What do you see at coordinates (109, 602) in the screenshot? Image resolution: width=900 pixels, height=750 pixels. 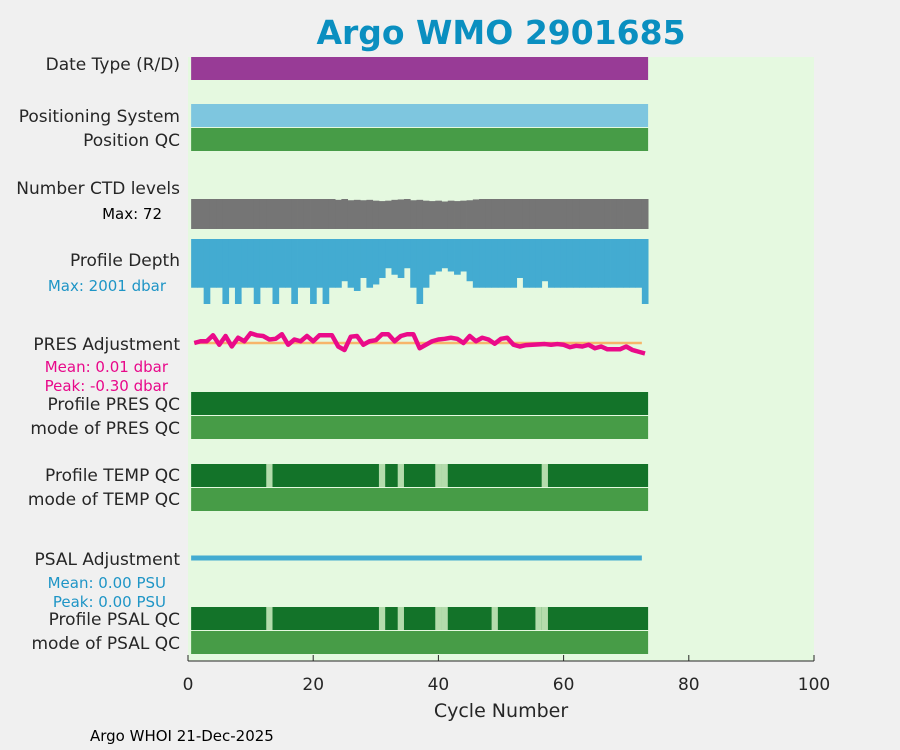 I see `psal-peak-stat: Peak: 0.00 PSU` at bounding box center [109, 602].